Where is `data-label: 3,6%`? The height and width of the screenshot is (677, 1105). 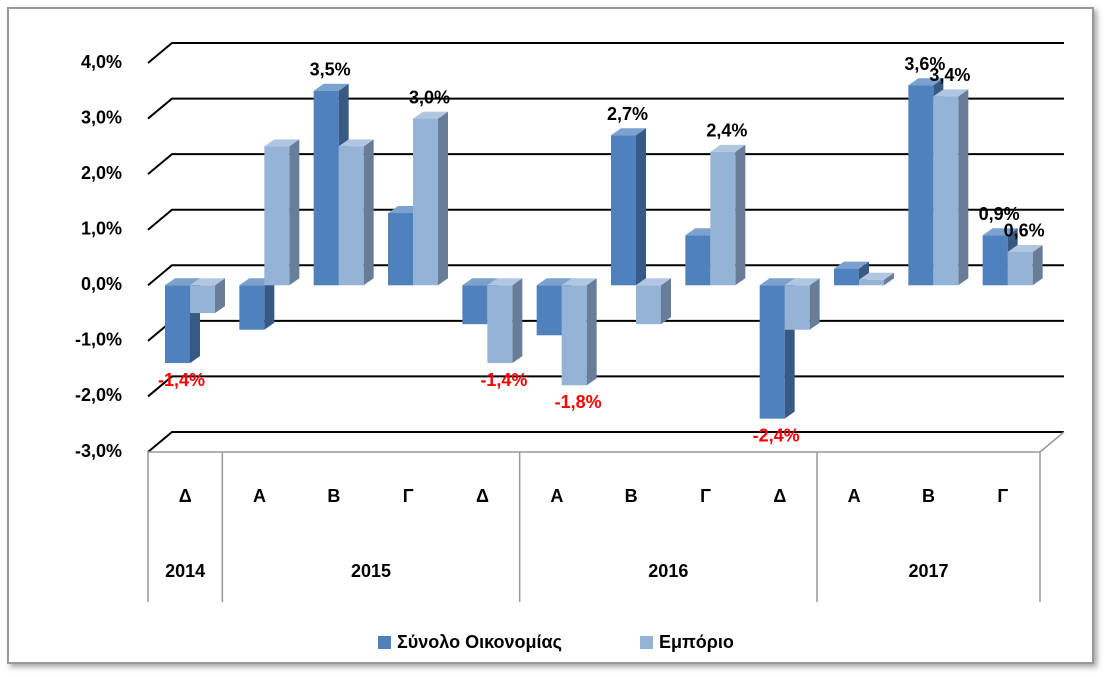
data-label: 3,6% is located at coordinates (924, 64).